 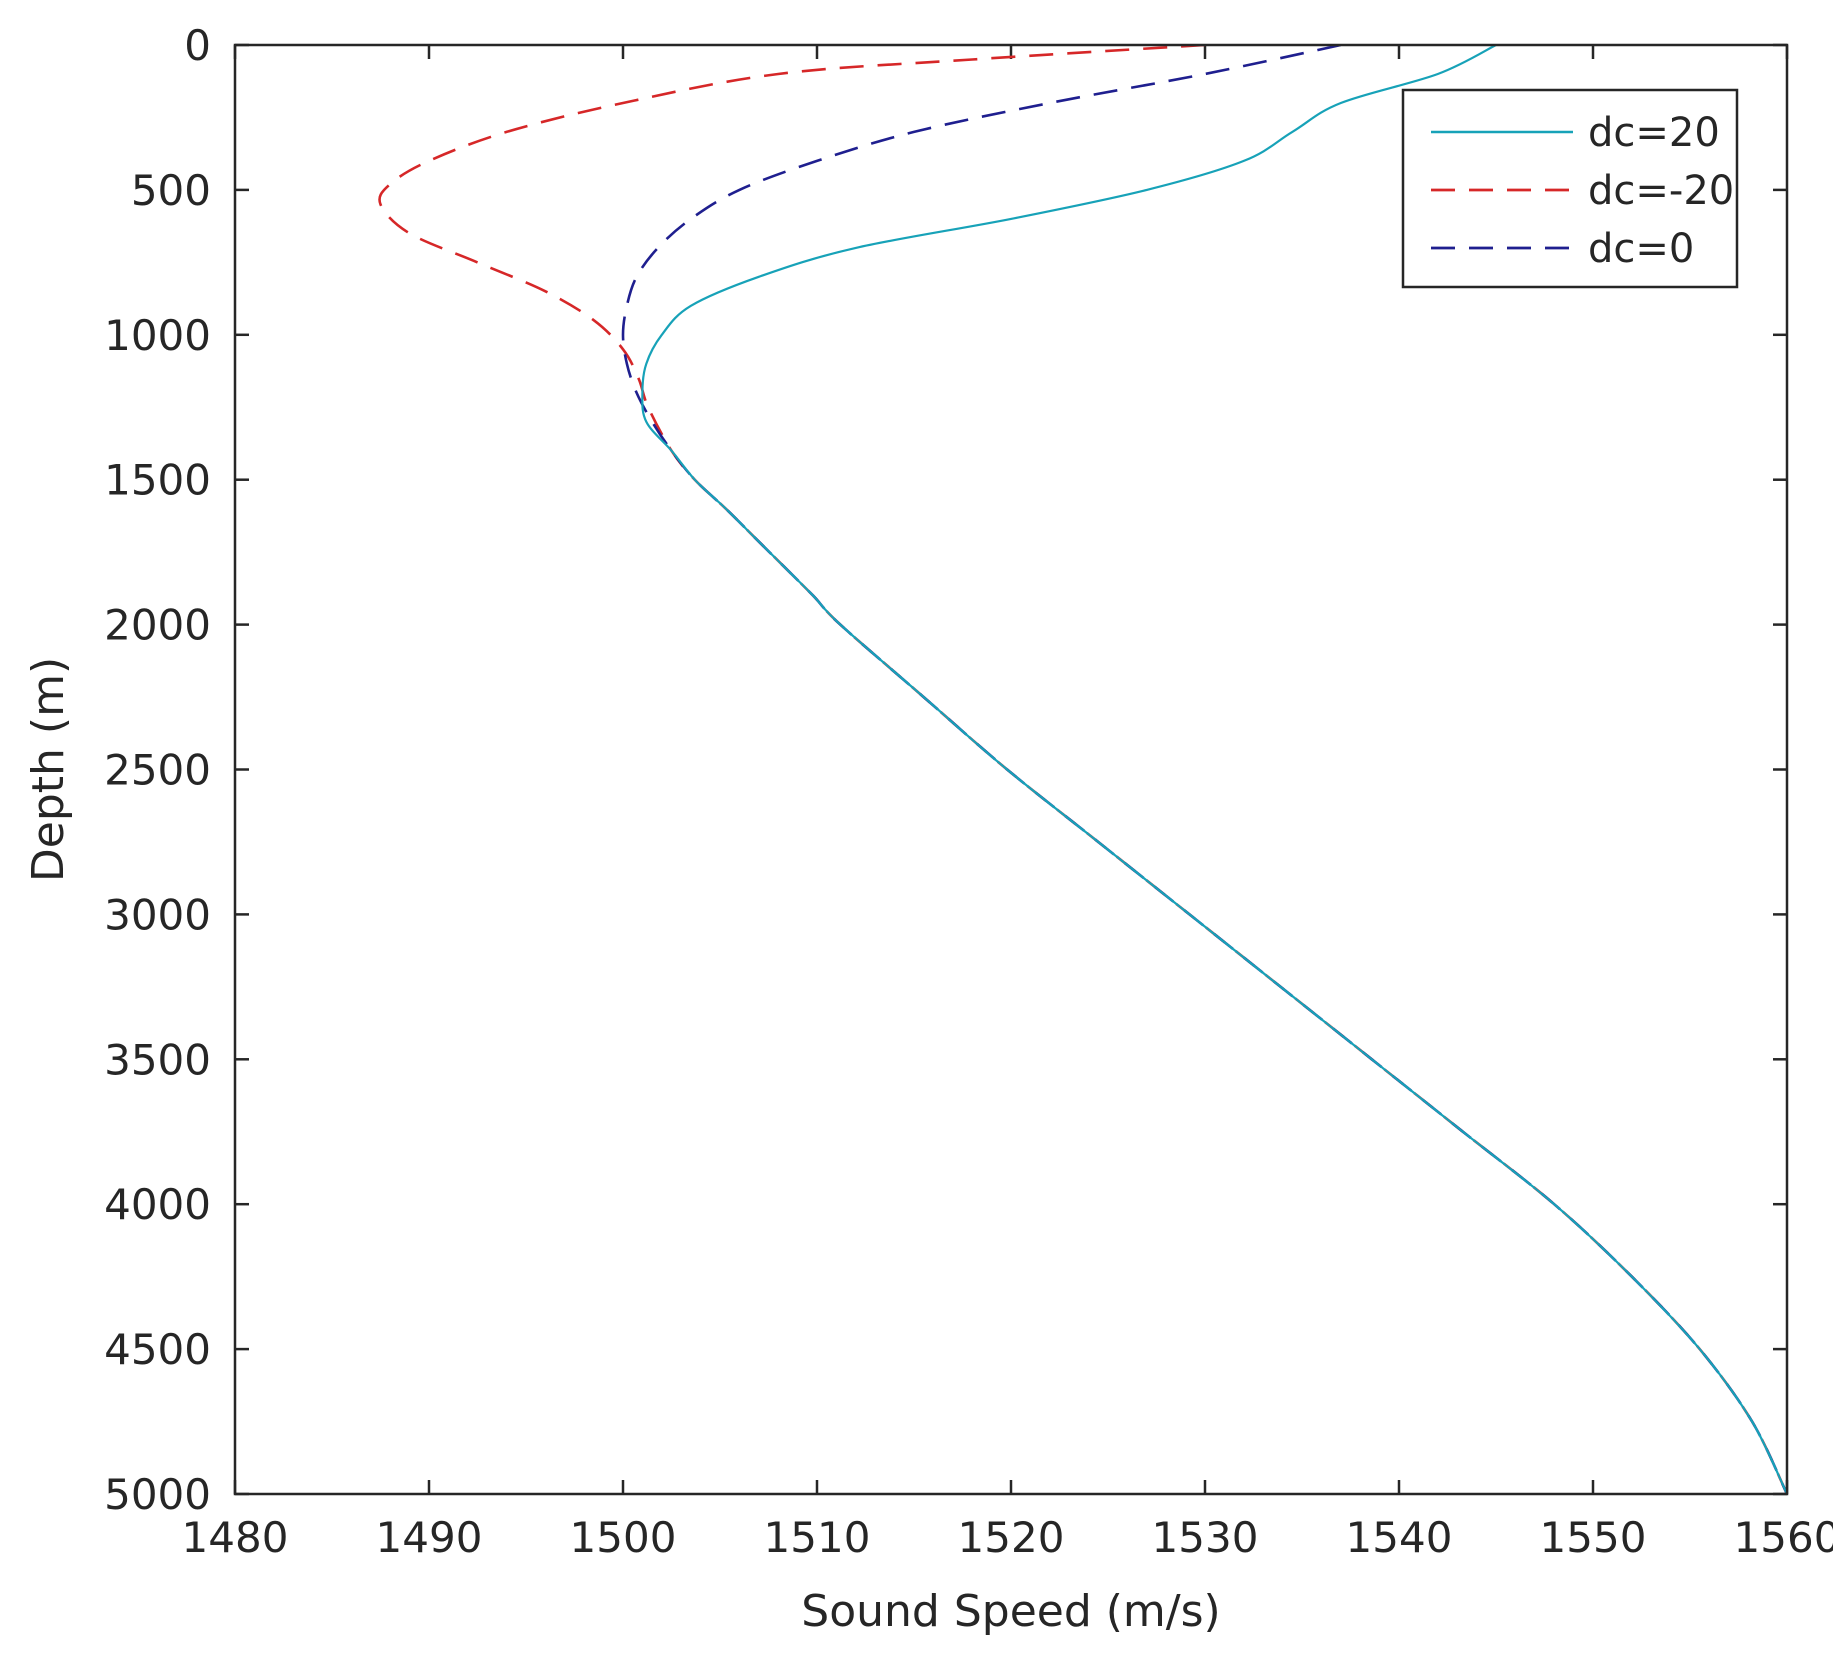 What do you see at coordinates (623, 1537) in the screenshot?
I see `x-tick-label: 1500` at bounding box center [623, 1537].